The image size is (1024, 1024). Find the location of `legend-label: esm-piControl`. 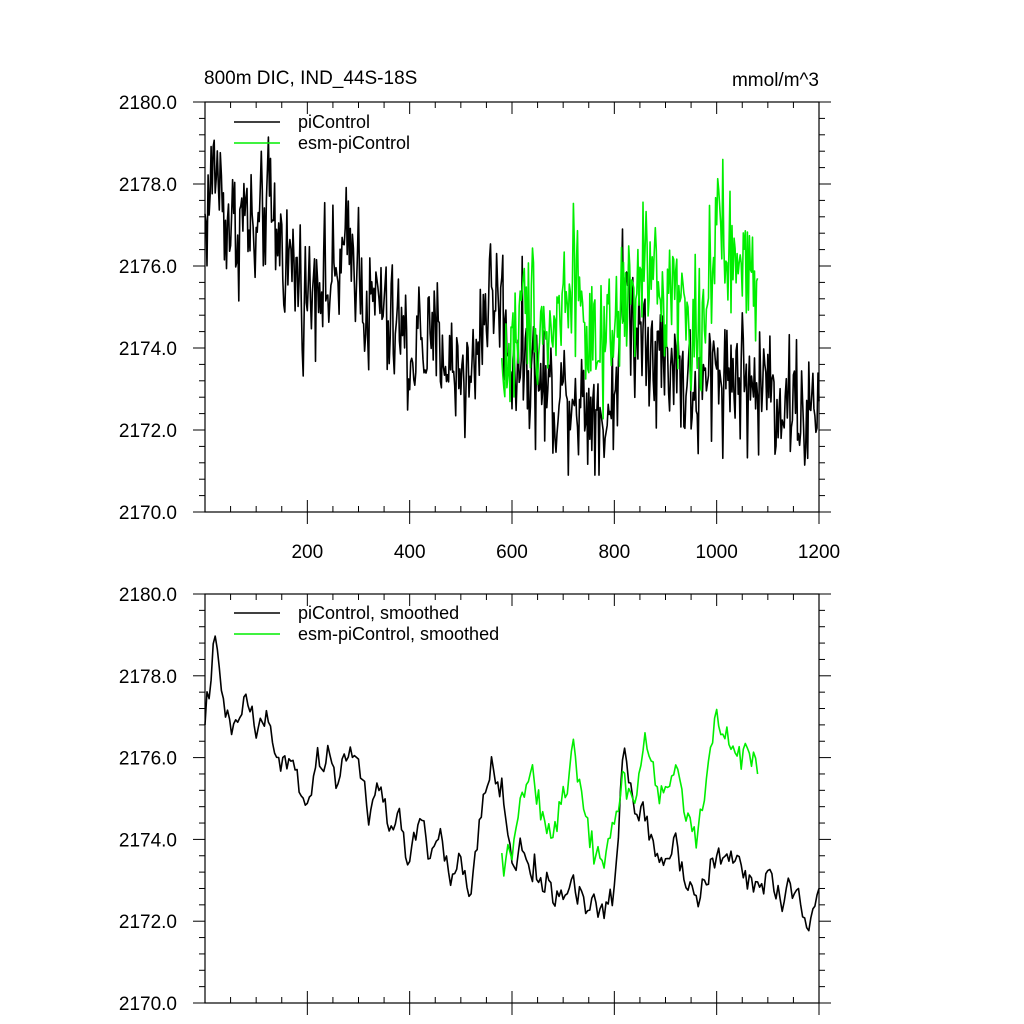

legend-label: esm-piControl is located at coordinates (354, 143).